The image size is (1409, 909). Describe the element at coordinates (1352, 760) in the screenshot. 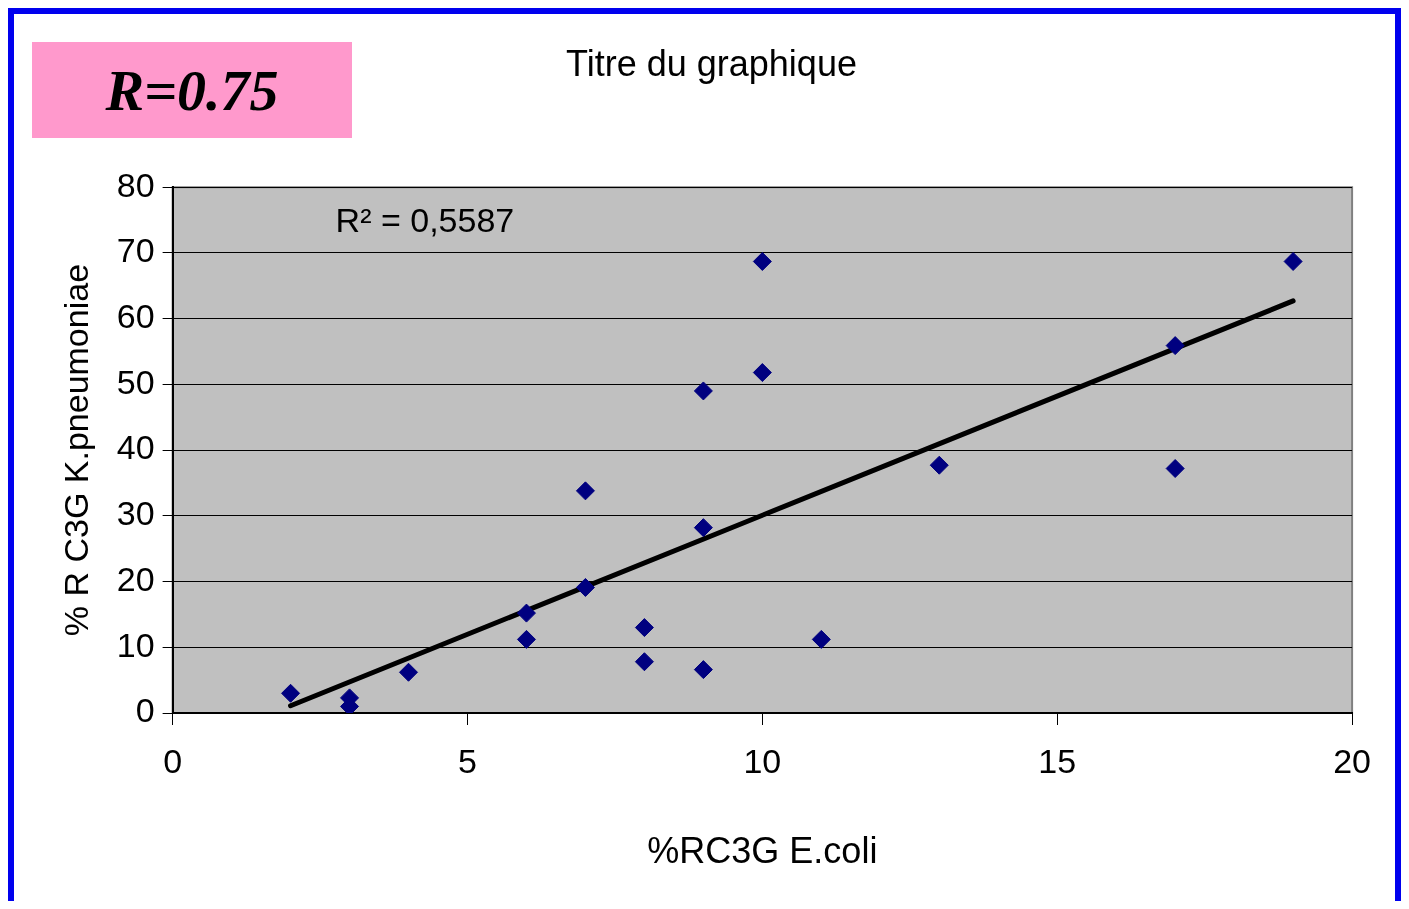

I see `x-tick-label: 20` at that location.